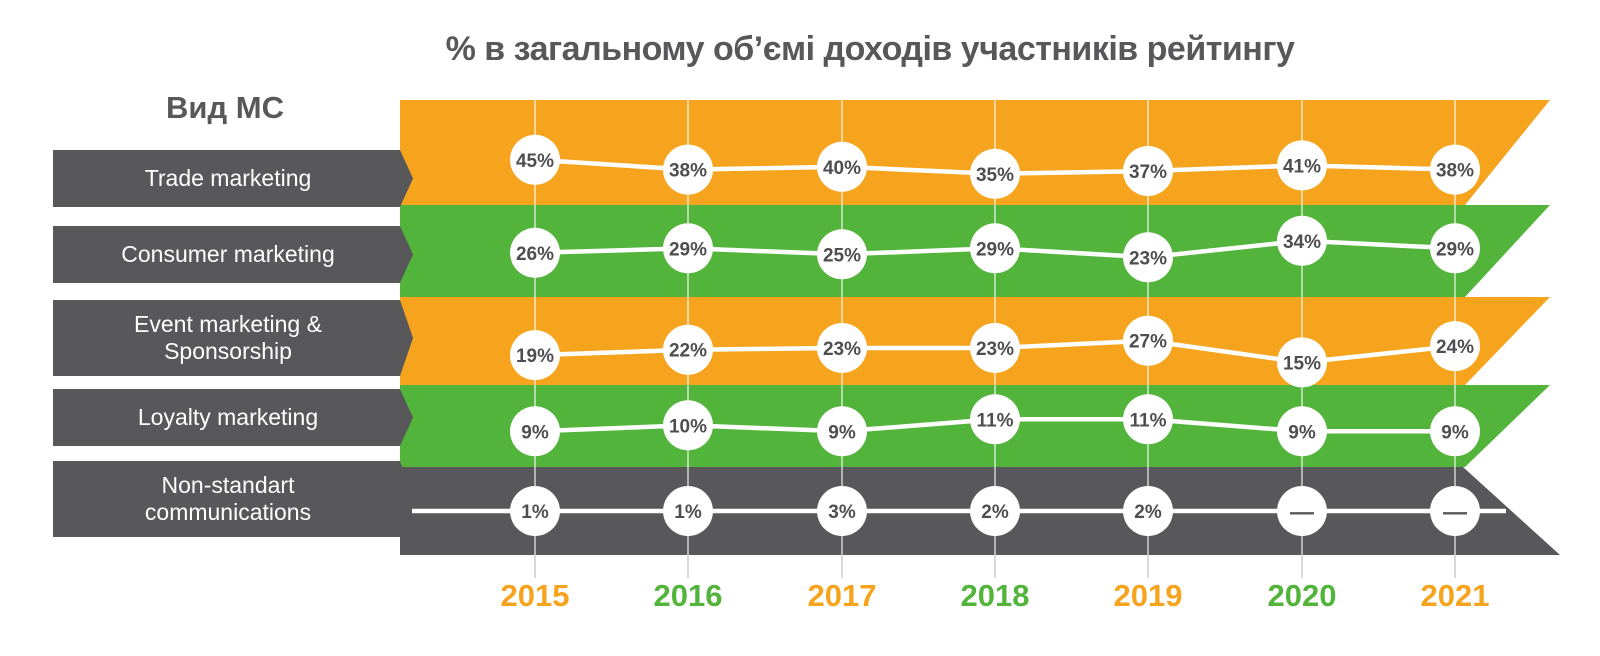  I want to click on data-point-value: 3%, so click(842, 512).